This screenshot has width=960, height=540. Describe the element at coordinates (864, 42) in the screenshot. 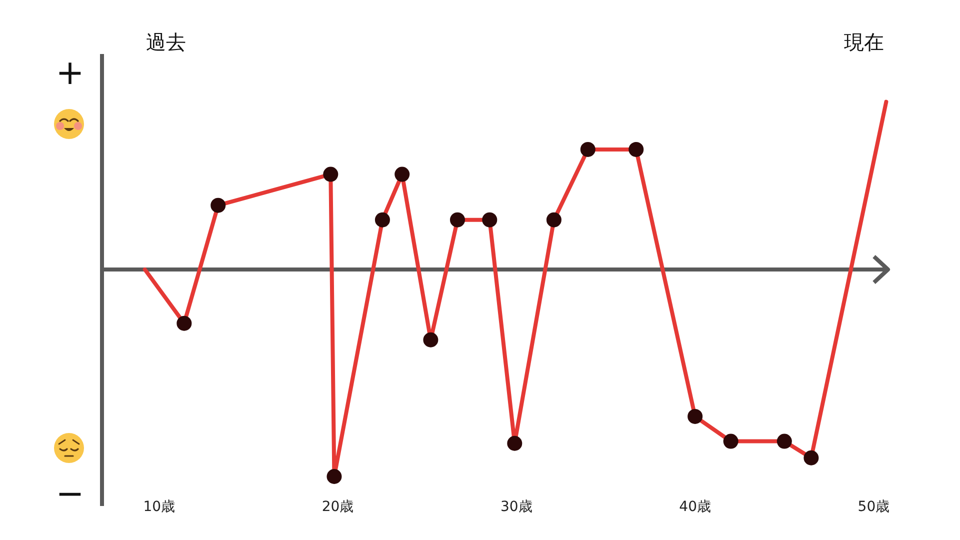

I see `text: 現在` at that location.